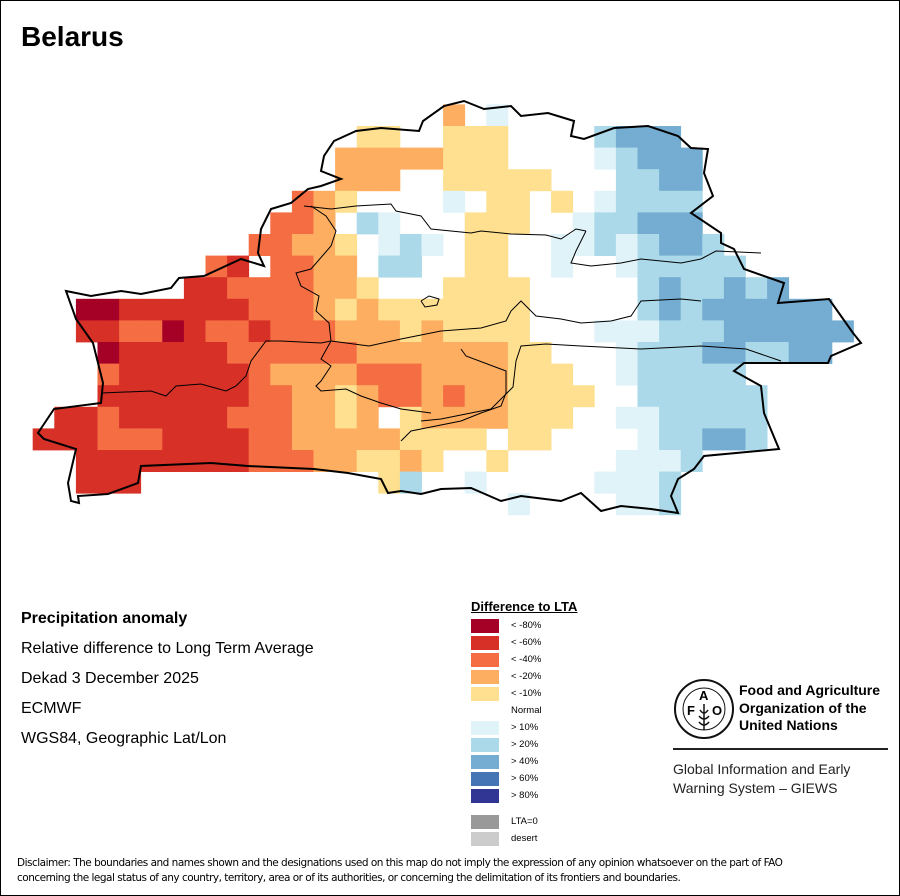 The image size is (900, 896). What do you see at coordinates (51, 708) in the screenshot?
I see `info-line: ECMWF` at bounding box center [51, 708].